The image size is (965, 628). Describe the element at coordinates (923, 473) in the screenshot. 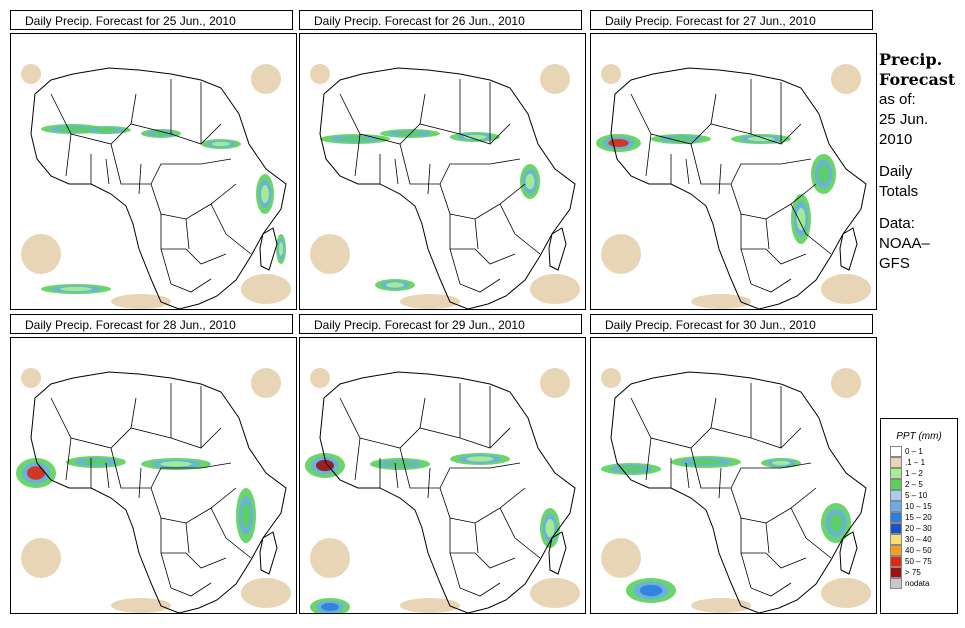

I see `legend-item: 1 – 2` at that location.